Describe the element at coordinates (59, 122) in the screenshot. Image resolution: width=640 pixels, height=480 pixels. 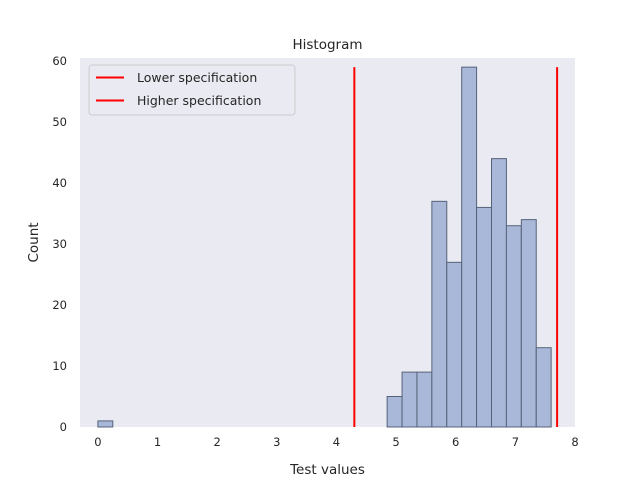
I see `y-tick-label: 50` at that location.